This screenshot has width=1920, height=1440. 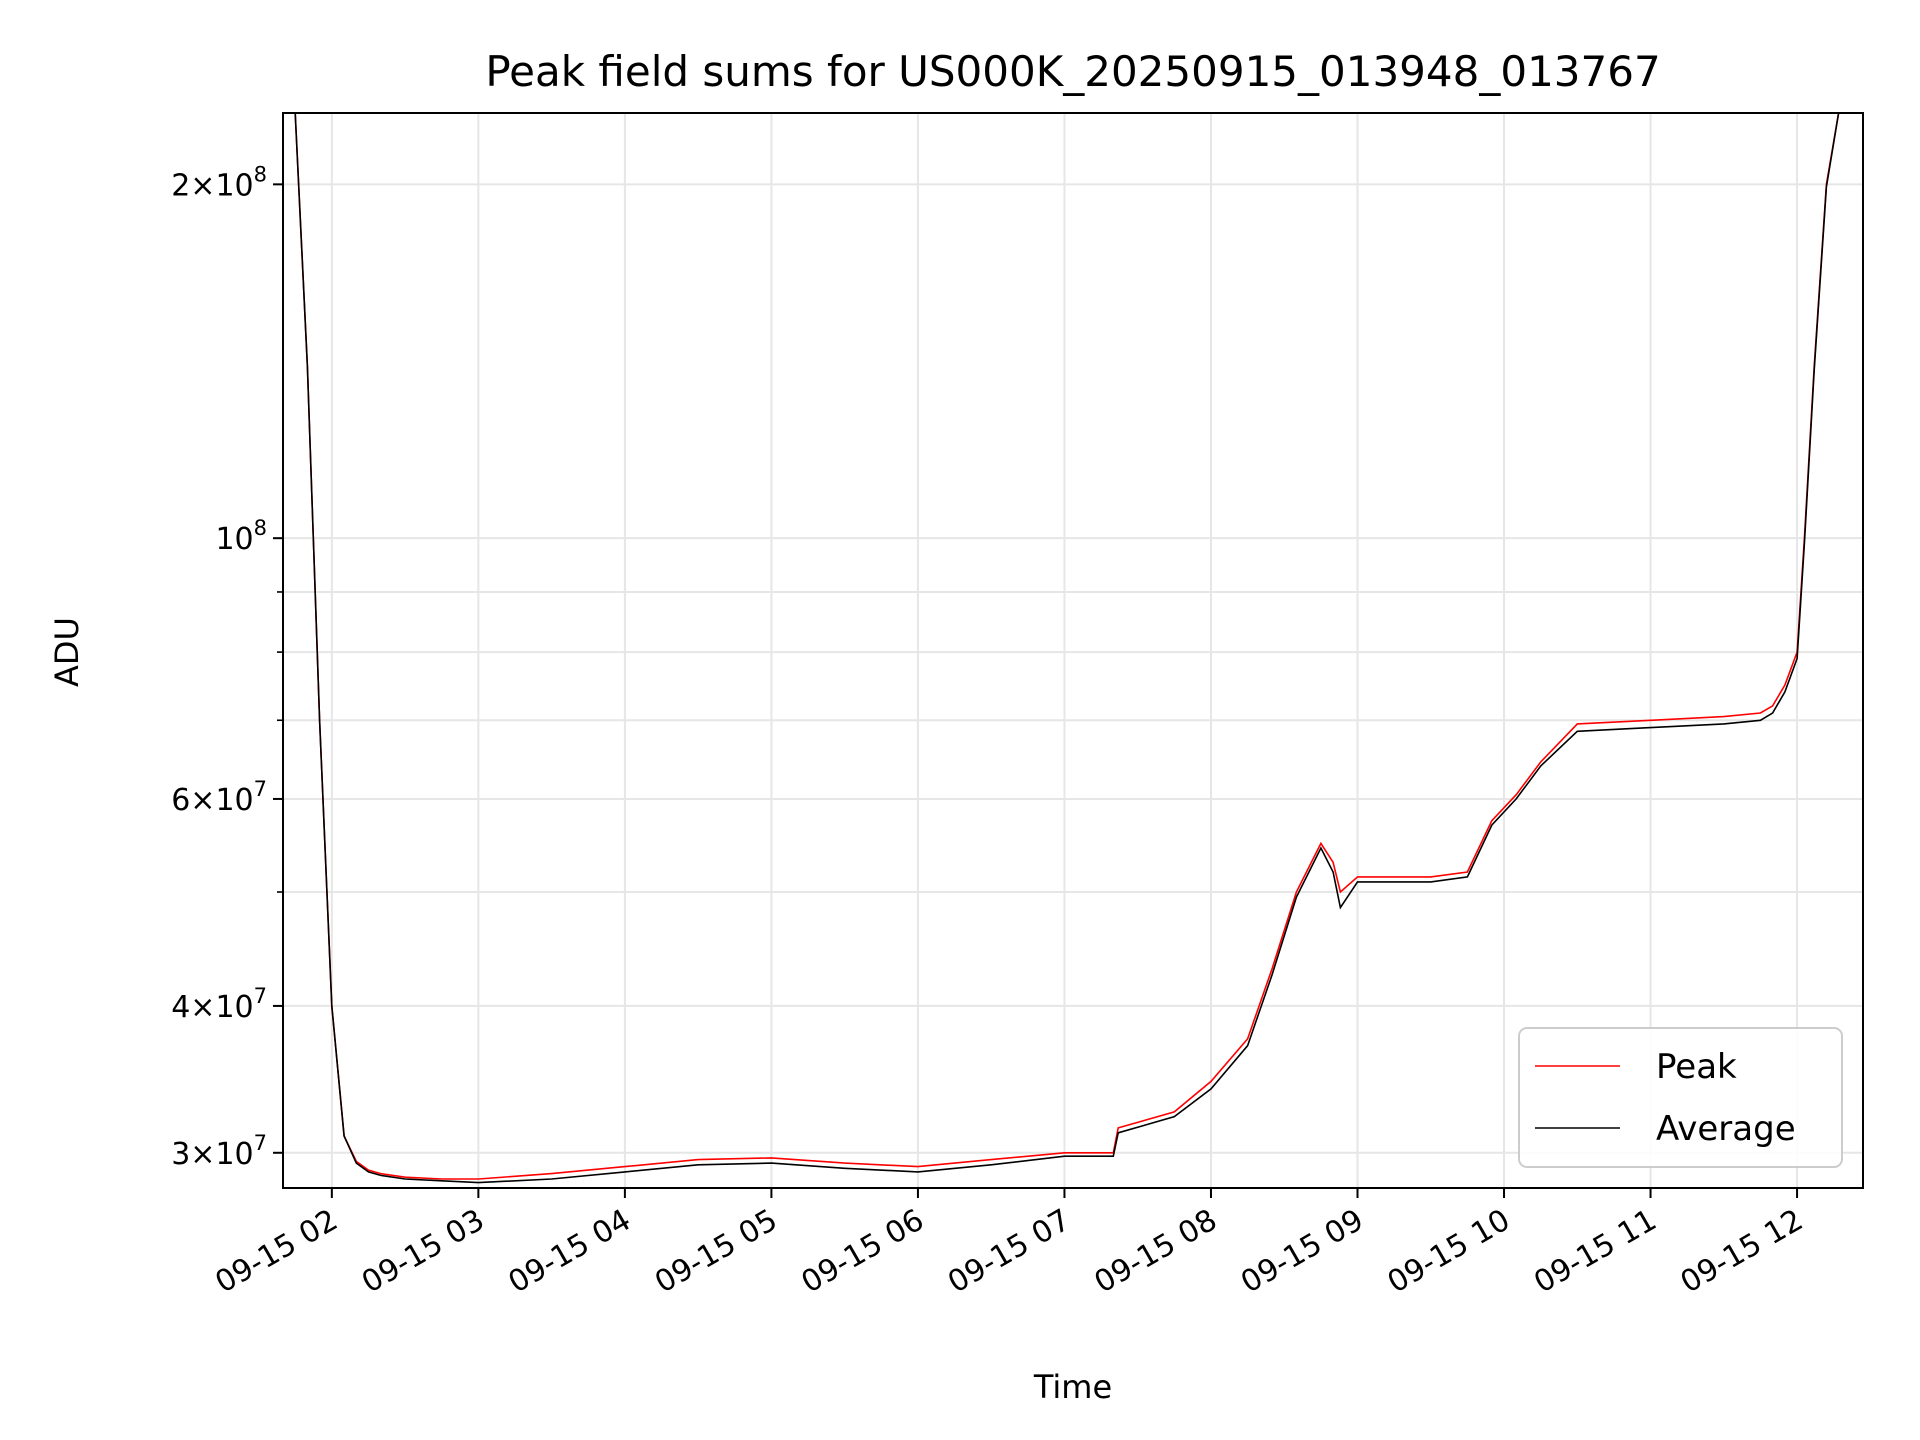 I want to click on legend: Peak Average, so click(x=1680, y=1097).